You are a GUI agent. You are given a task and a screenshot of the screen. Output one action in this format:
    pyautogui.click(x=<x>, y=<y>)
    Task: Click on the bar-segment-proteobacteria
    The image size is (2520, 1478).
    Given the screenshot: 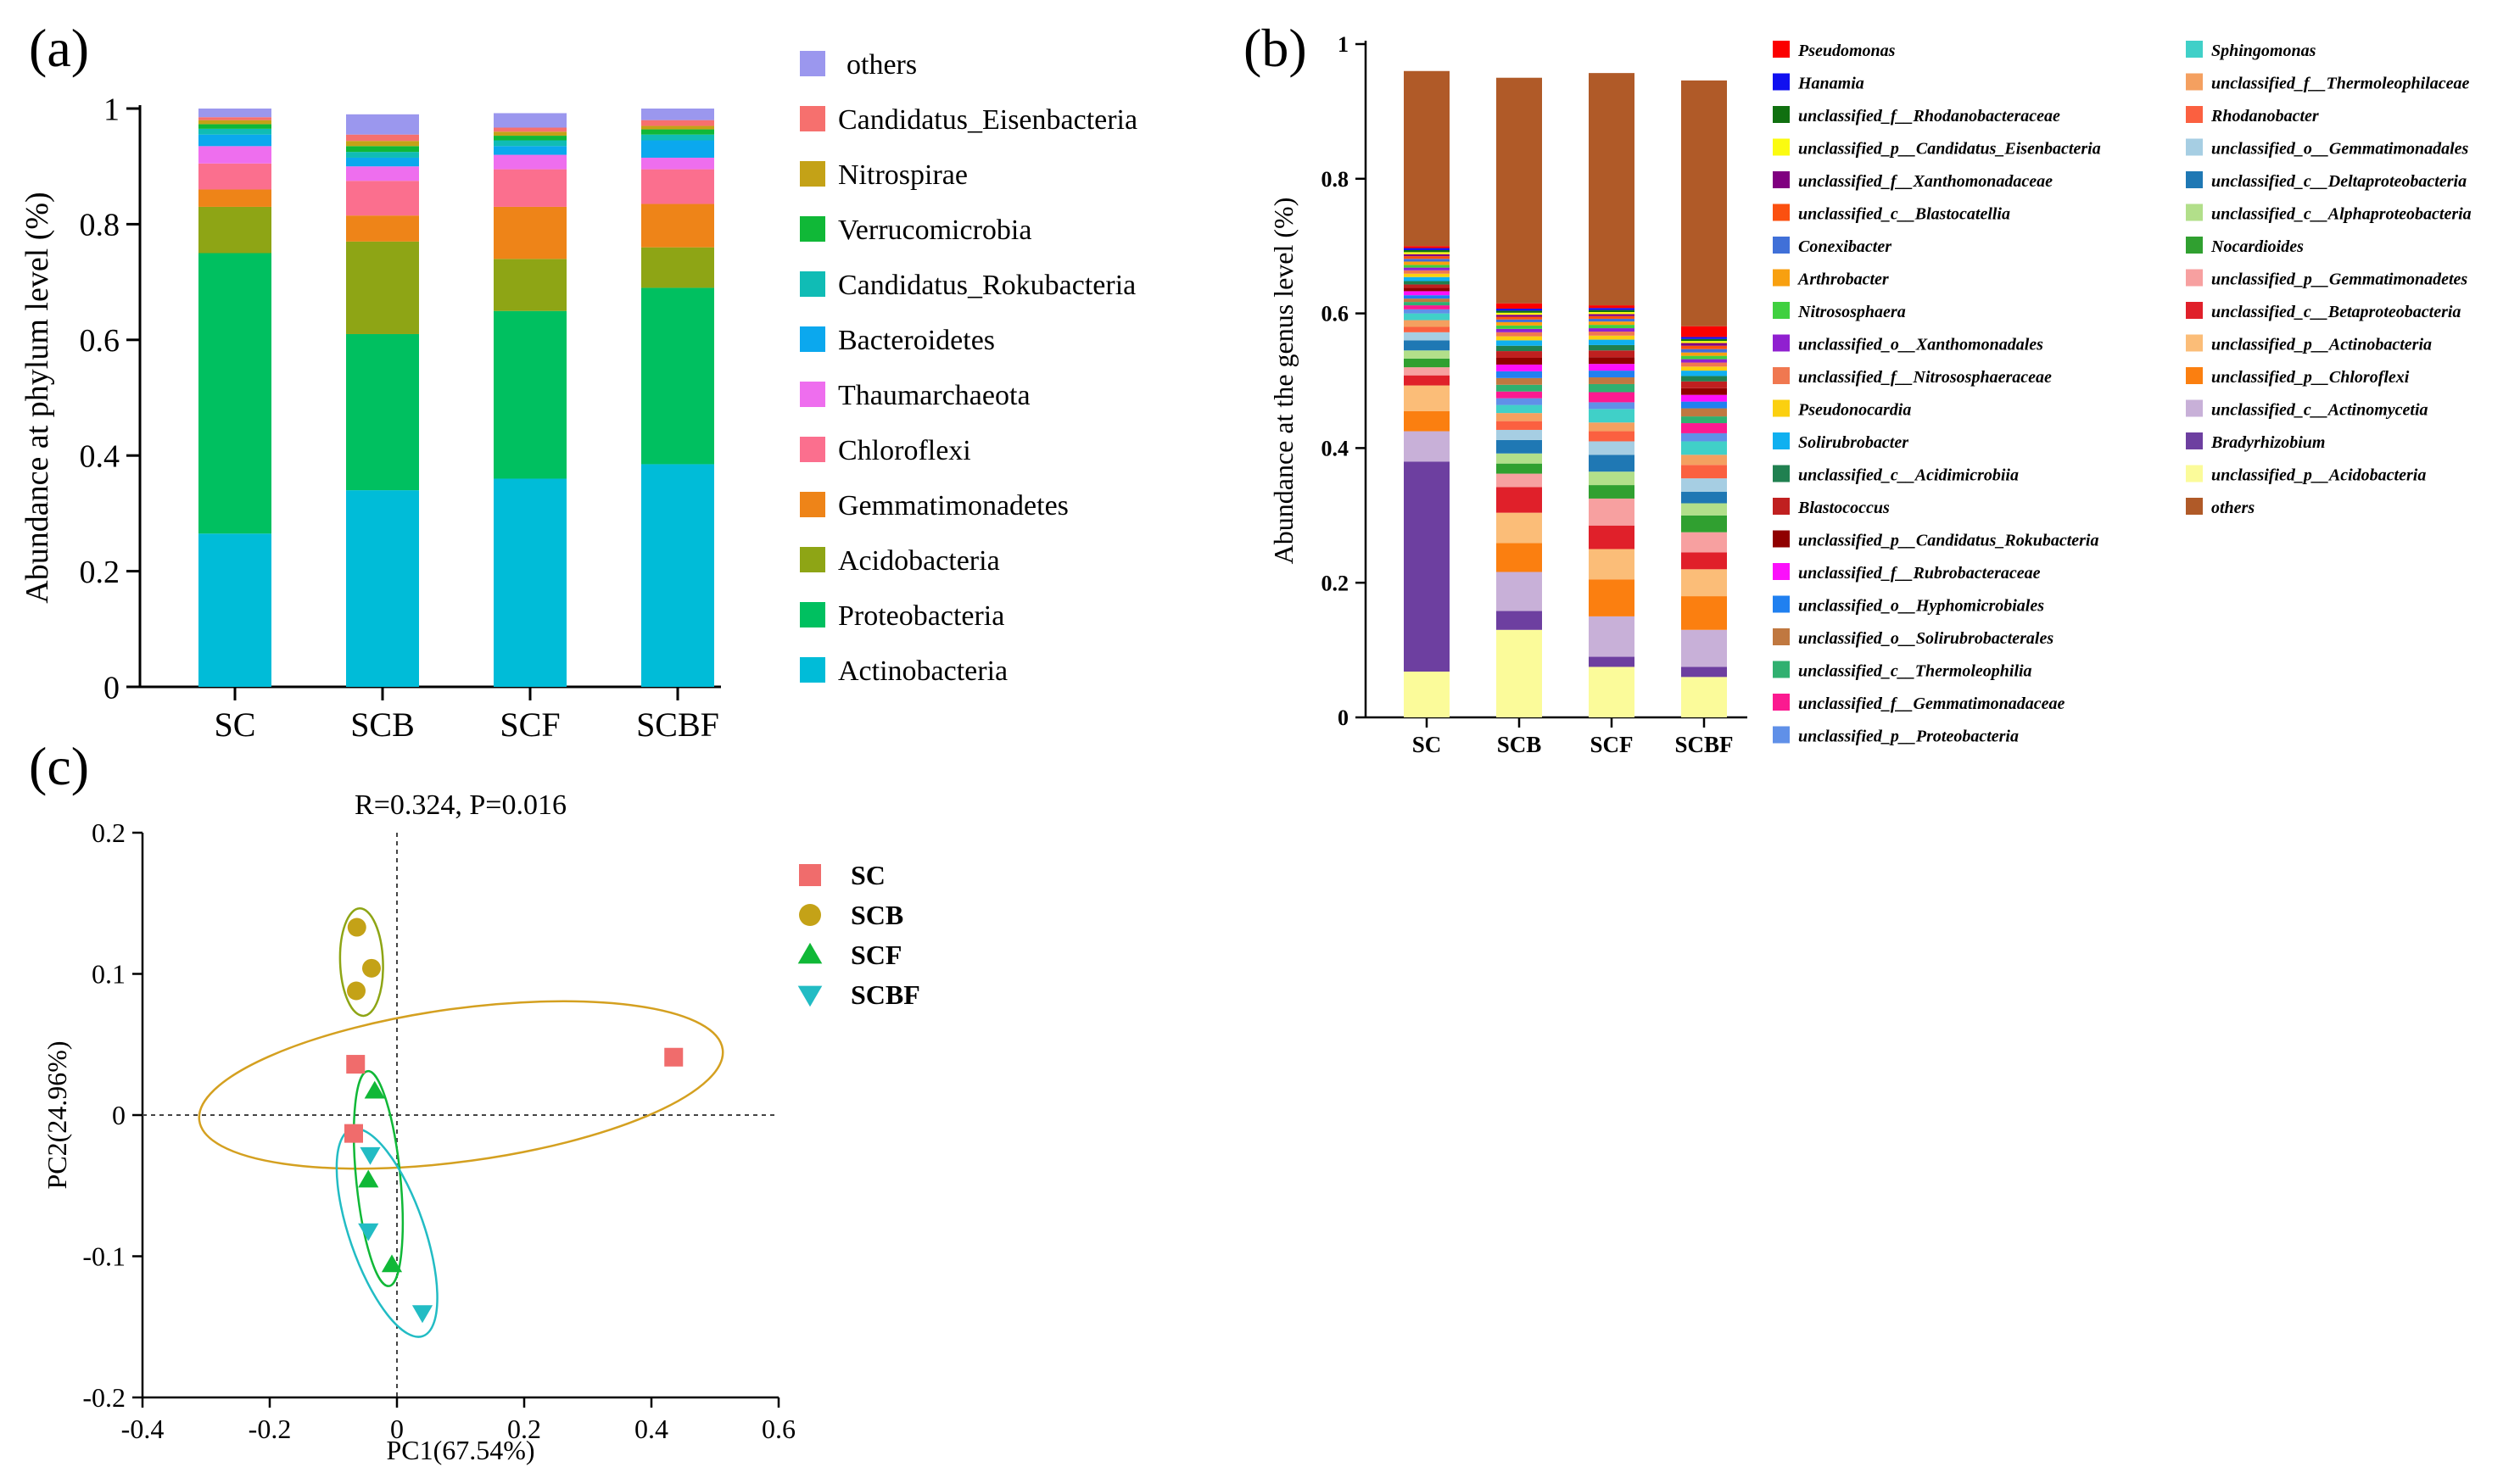 What is the action you would take?
    pyautogui.click(x=677, y=376)
    